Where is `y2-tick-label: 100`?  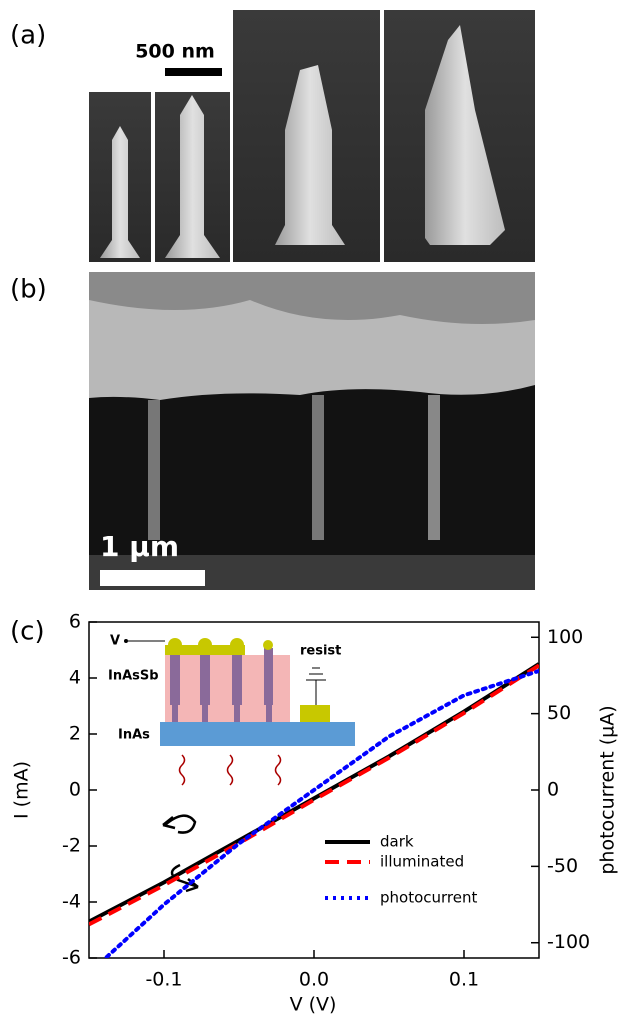 y2-tick-label: 100 is located at coordinates (565, 637).